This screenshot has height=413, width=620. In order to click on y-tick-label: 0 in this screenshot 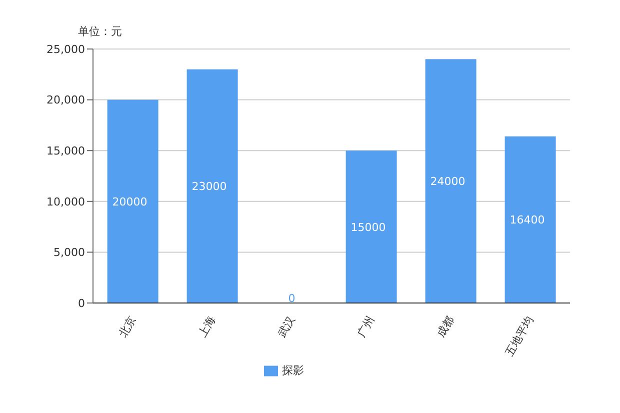, I will do `click(81, 303)`.